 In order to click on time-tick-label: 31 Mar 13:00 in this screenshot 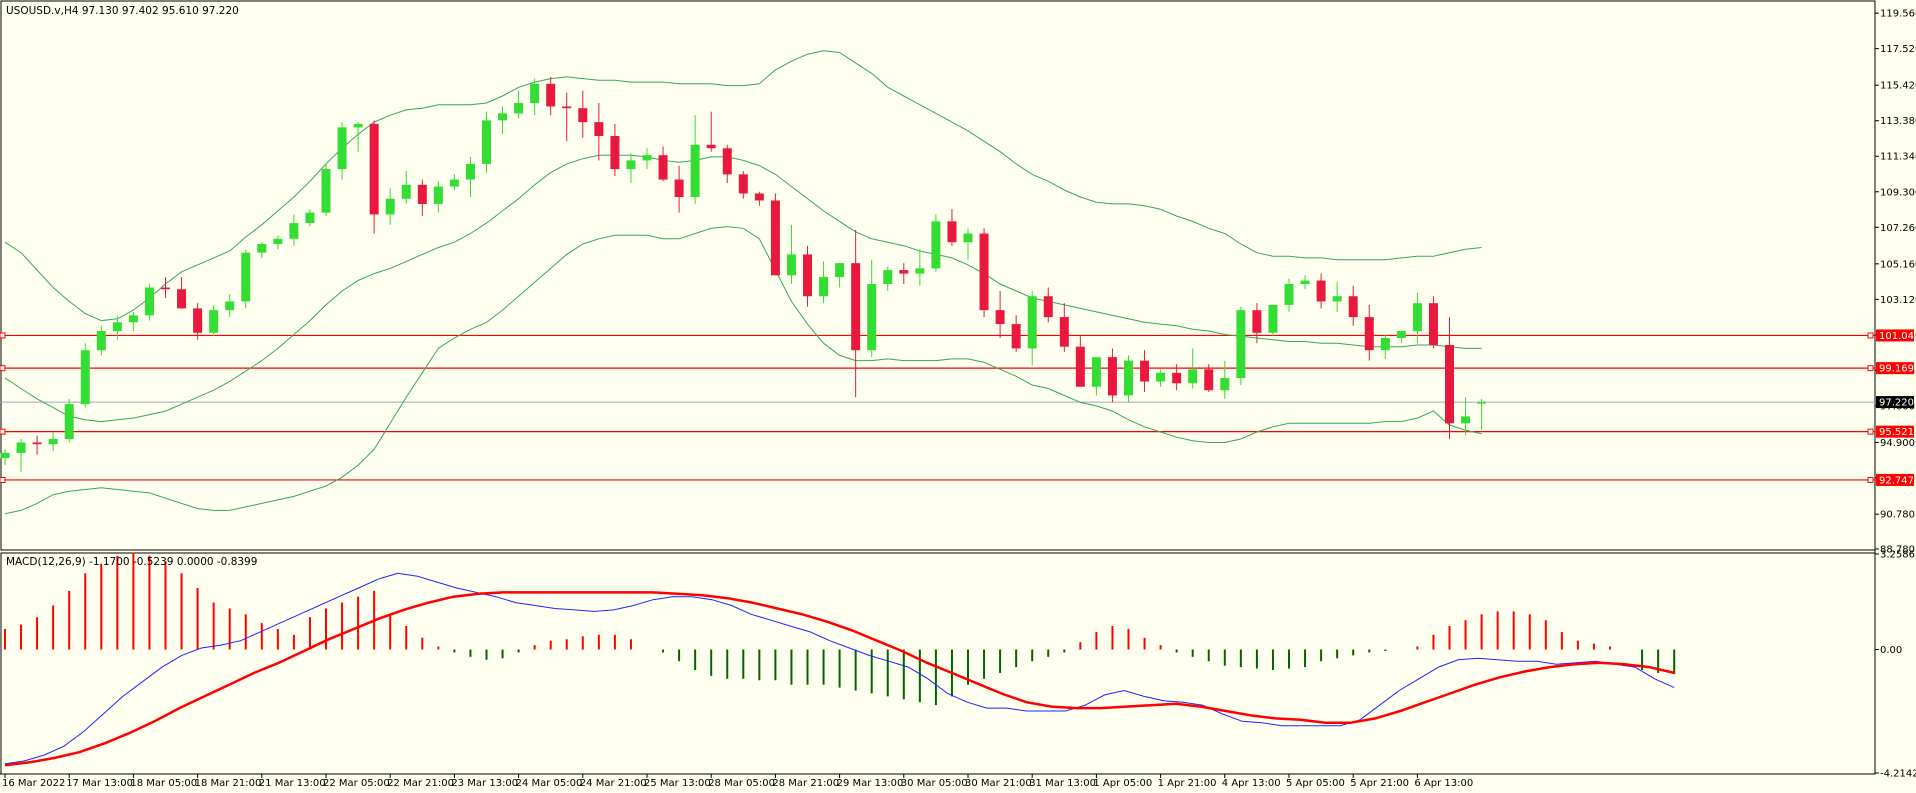, I will do `click(1062, 783)`.